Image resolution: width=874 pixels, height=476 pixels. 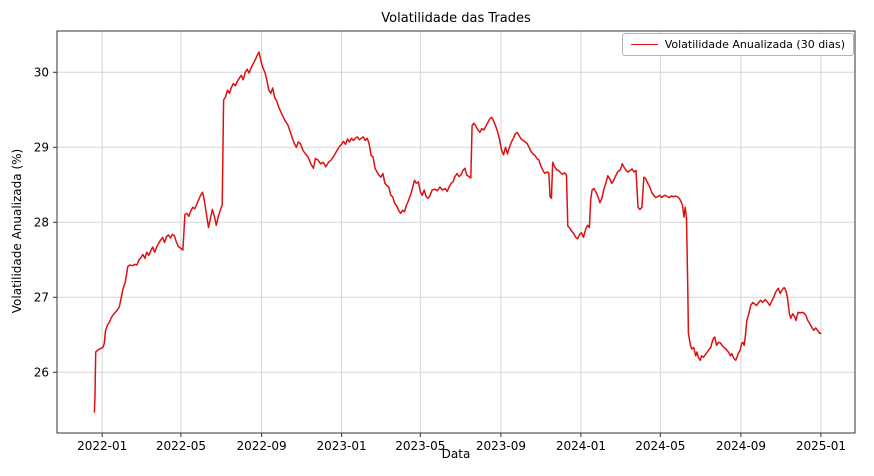 What do you see at coordinates (501, 446) in the screenshot?
I see `x-tick-label: 2023-09` at bounding box center [501, 446].